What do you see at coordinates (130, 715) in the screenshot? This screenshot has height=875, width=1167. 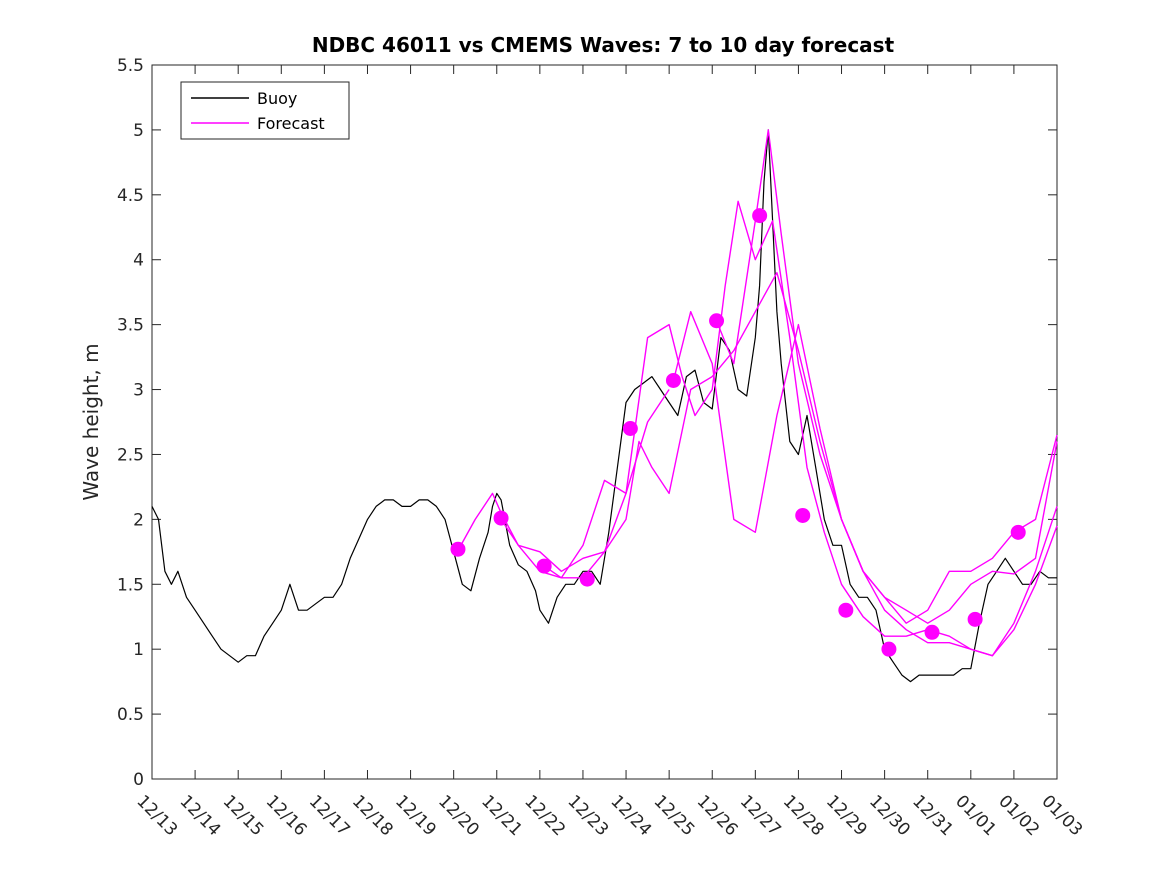 I see `y-tick-label: 0.5` at bounding box center [130, 715].